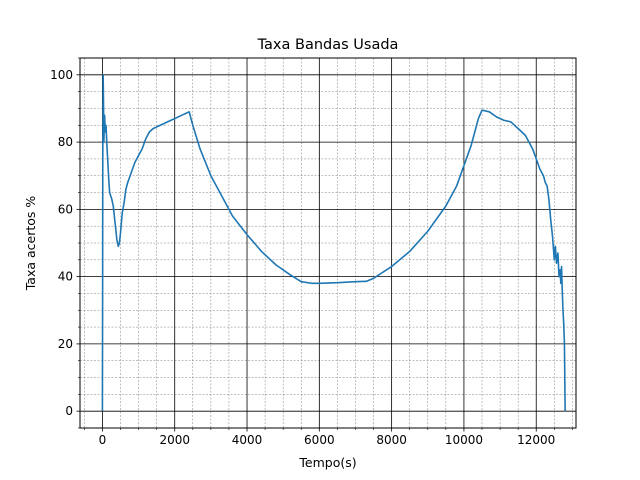 Image resolution: width=640 pixels, height=480 pixels. I want to click on x-tick-label: 10000, so click(464, 440).